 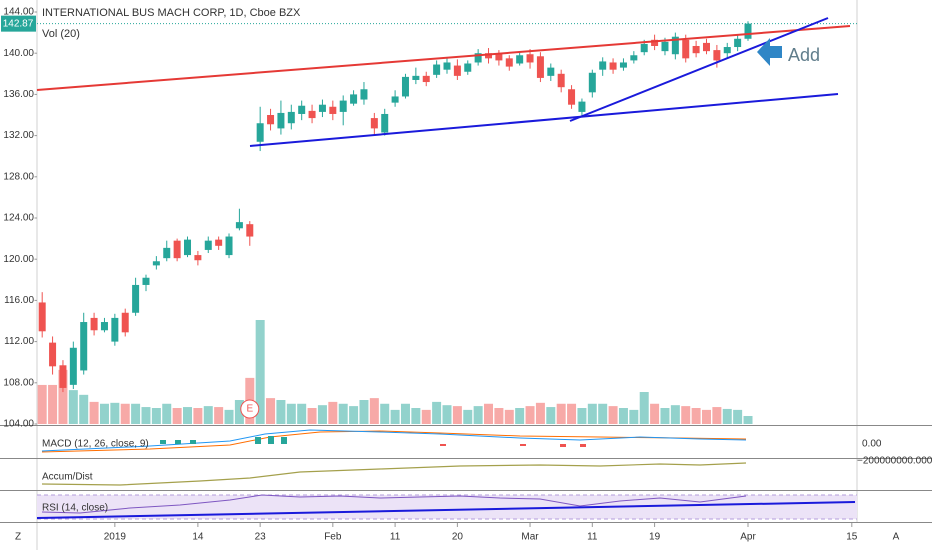 I want to click on accum-dist-label: Accum/Dist, so click(x=67, y=477).